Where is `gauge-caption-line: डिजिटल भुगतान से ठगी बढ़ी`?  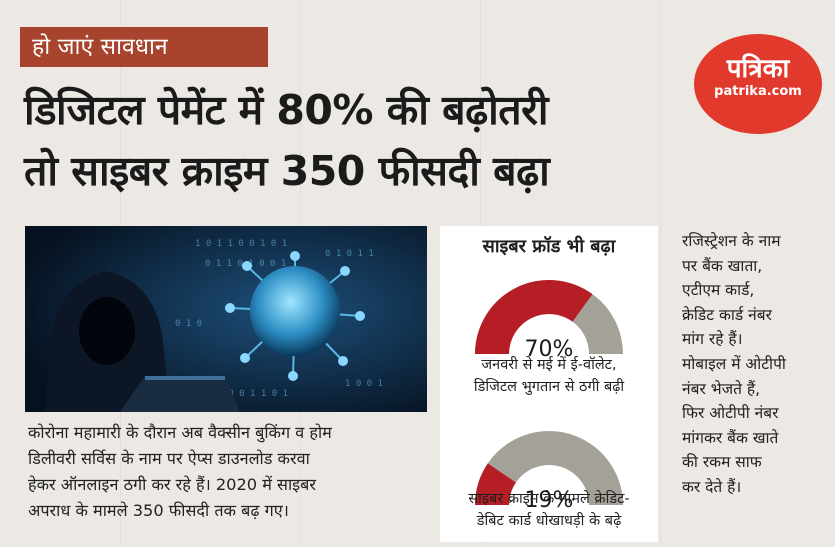 gauge-caption-line: डिजिटल भुगतान से ठगी बढ़ी is located at coordinates (549, 387).